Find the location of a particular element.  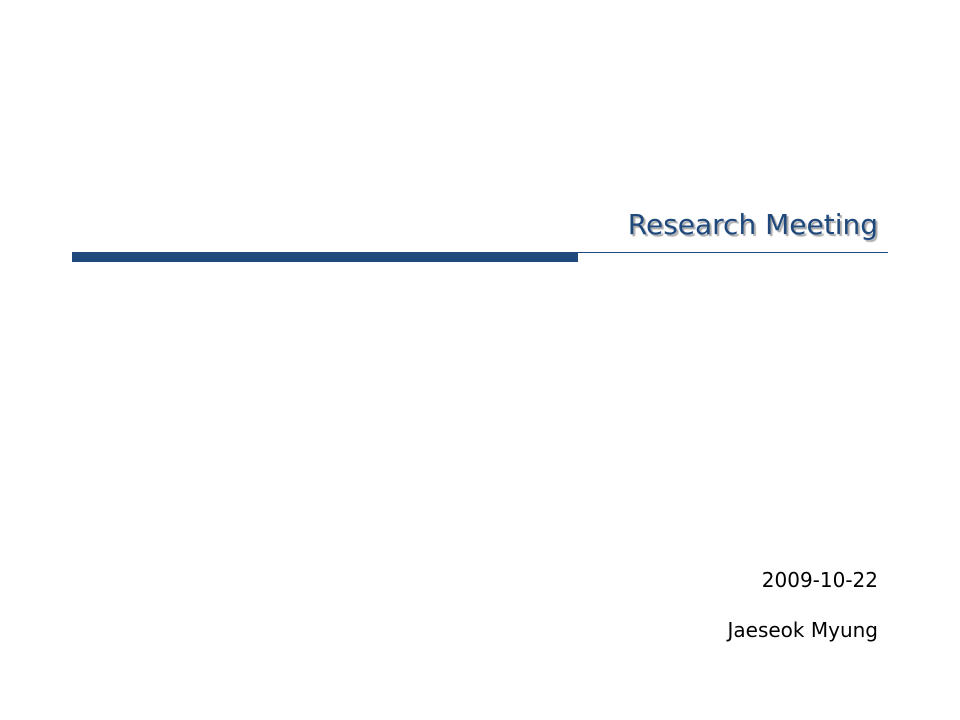

slide-title: Research Meeting is located at coordinates (752, 224).